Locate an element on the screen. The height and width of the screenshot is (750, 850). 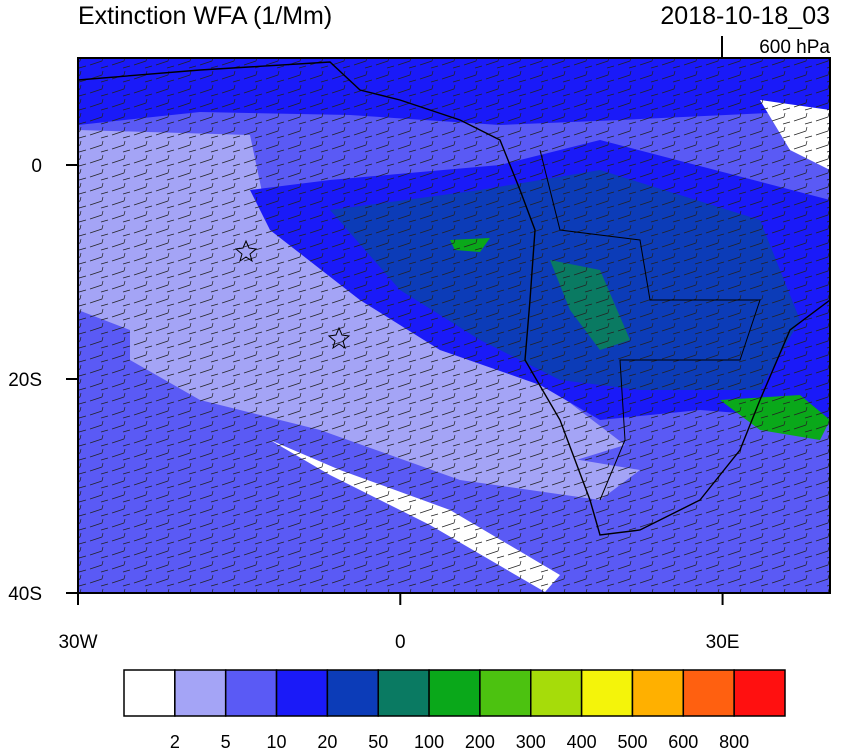
colorbar-label: 600 is located at coordinates (683, 741).